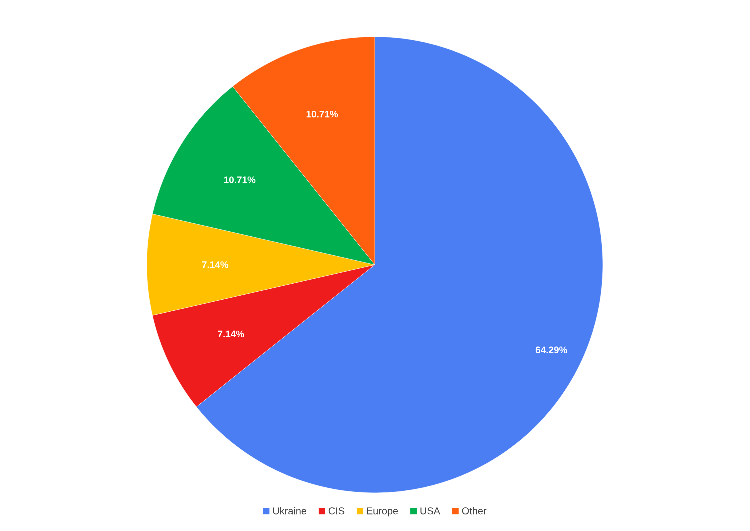 The width and height of the screenshot is (750, 531). I want to click on legend-label: CIS, so click(336, 511).